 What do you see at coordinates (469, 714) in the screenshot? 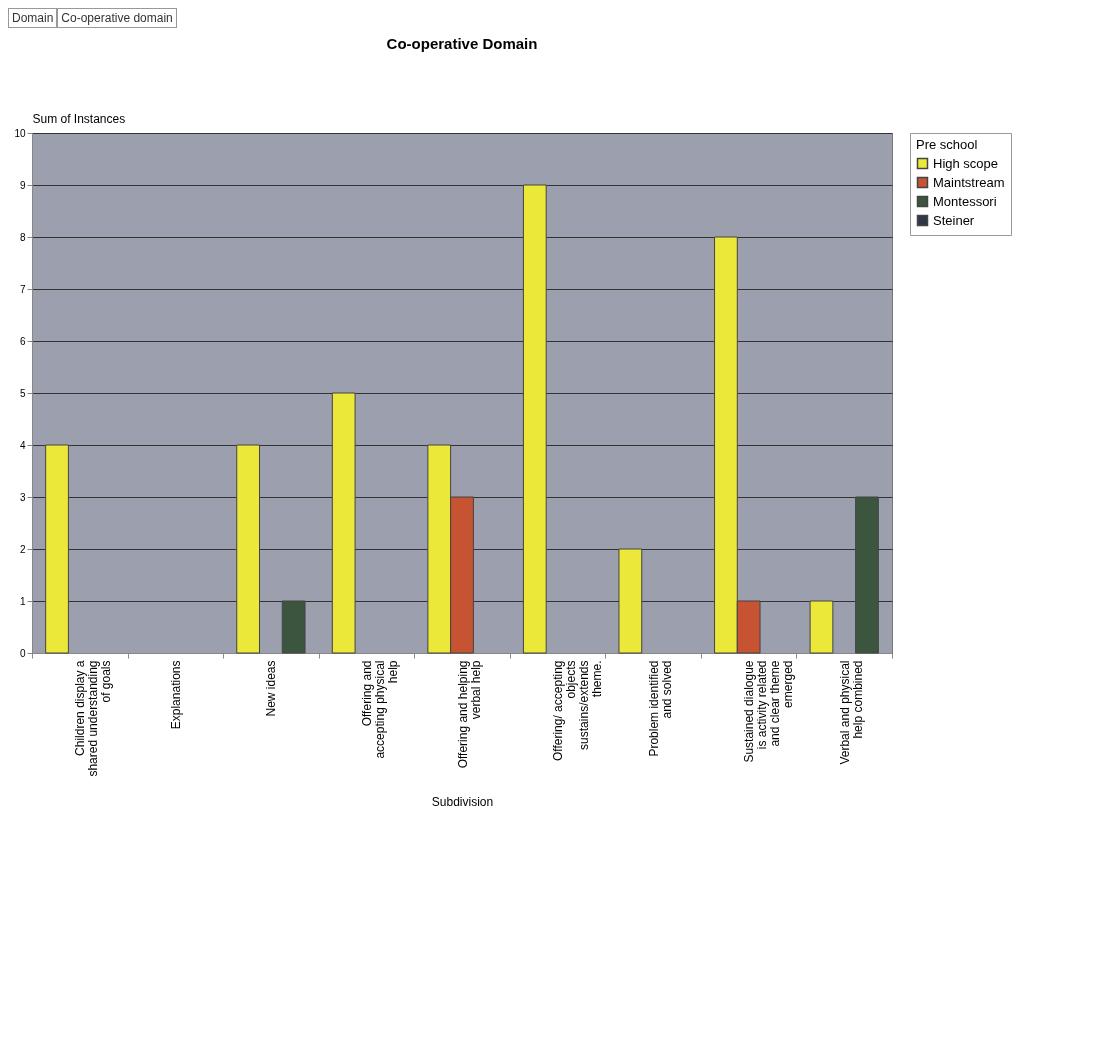
I see `x-tick-label: Offering and helping verbal help` at bounding box center [469, 714].